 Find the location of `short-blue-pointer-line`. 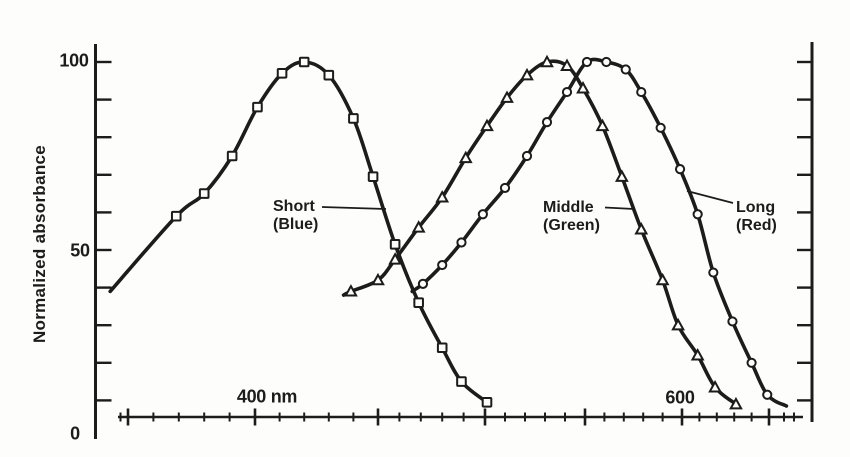

short-blue-pointer-line is located at coordinates (354, 208).